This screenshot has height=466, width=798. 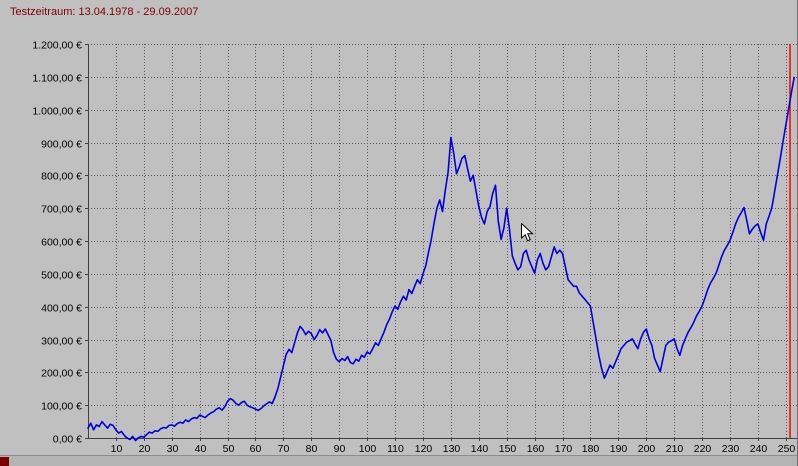 I want to click on x-axis-tick-label: 130, so click(x=452, y=449).